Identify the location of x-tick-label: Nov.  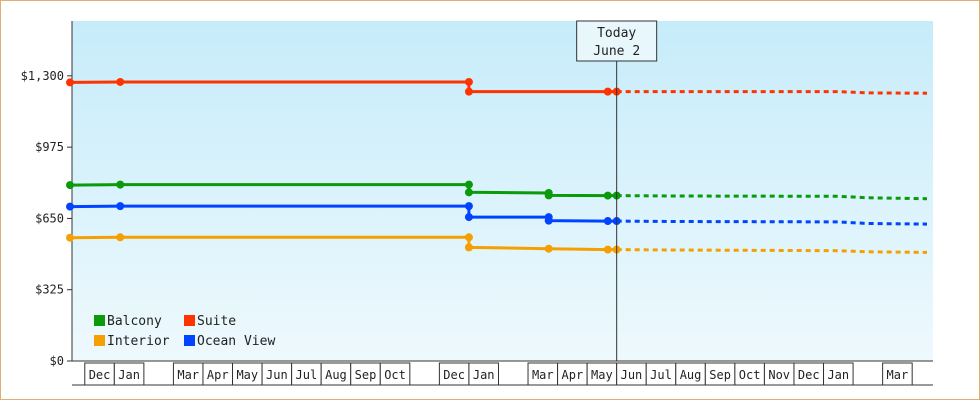
(779, 375).